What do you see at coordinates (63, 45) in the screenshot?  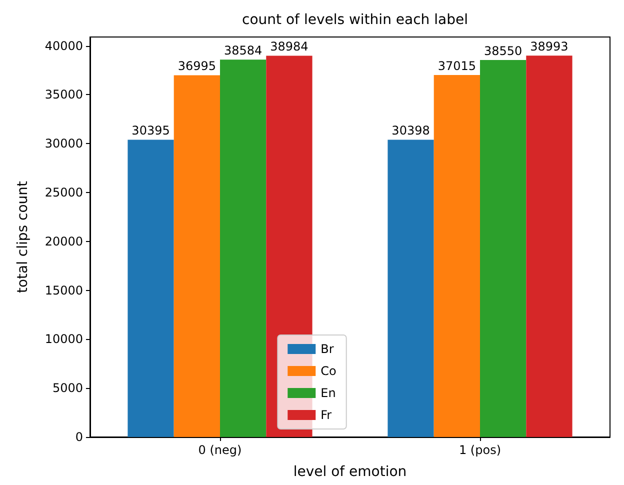 I see `y-tick-label: 40000` at bounding box center [63, 45].